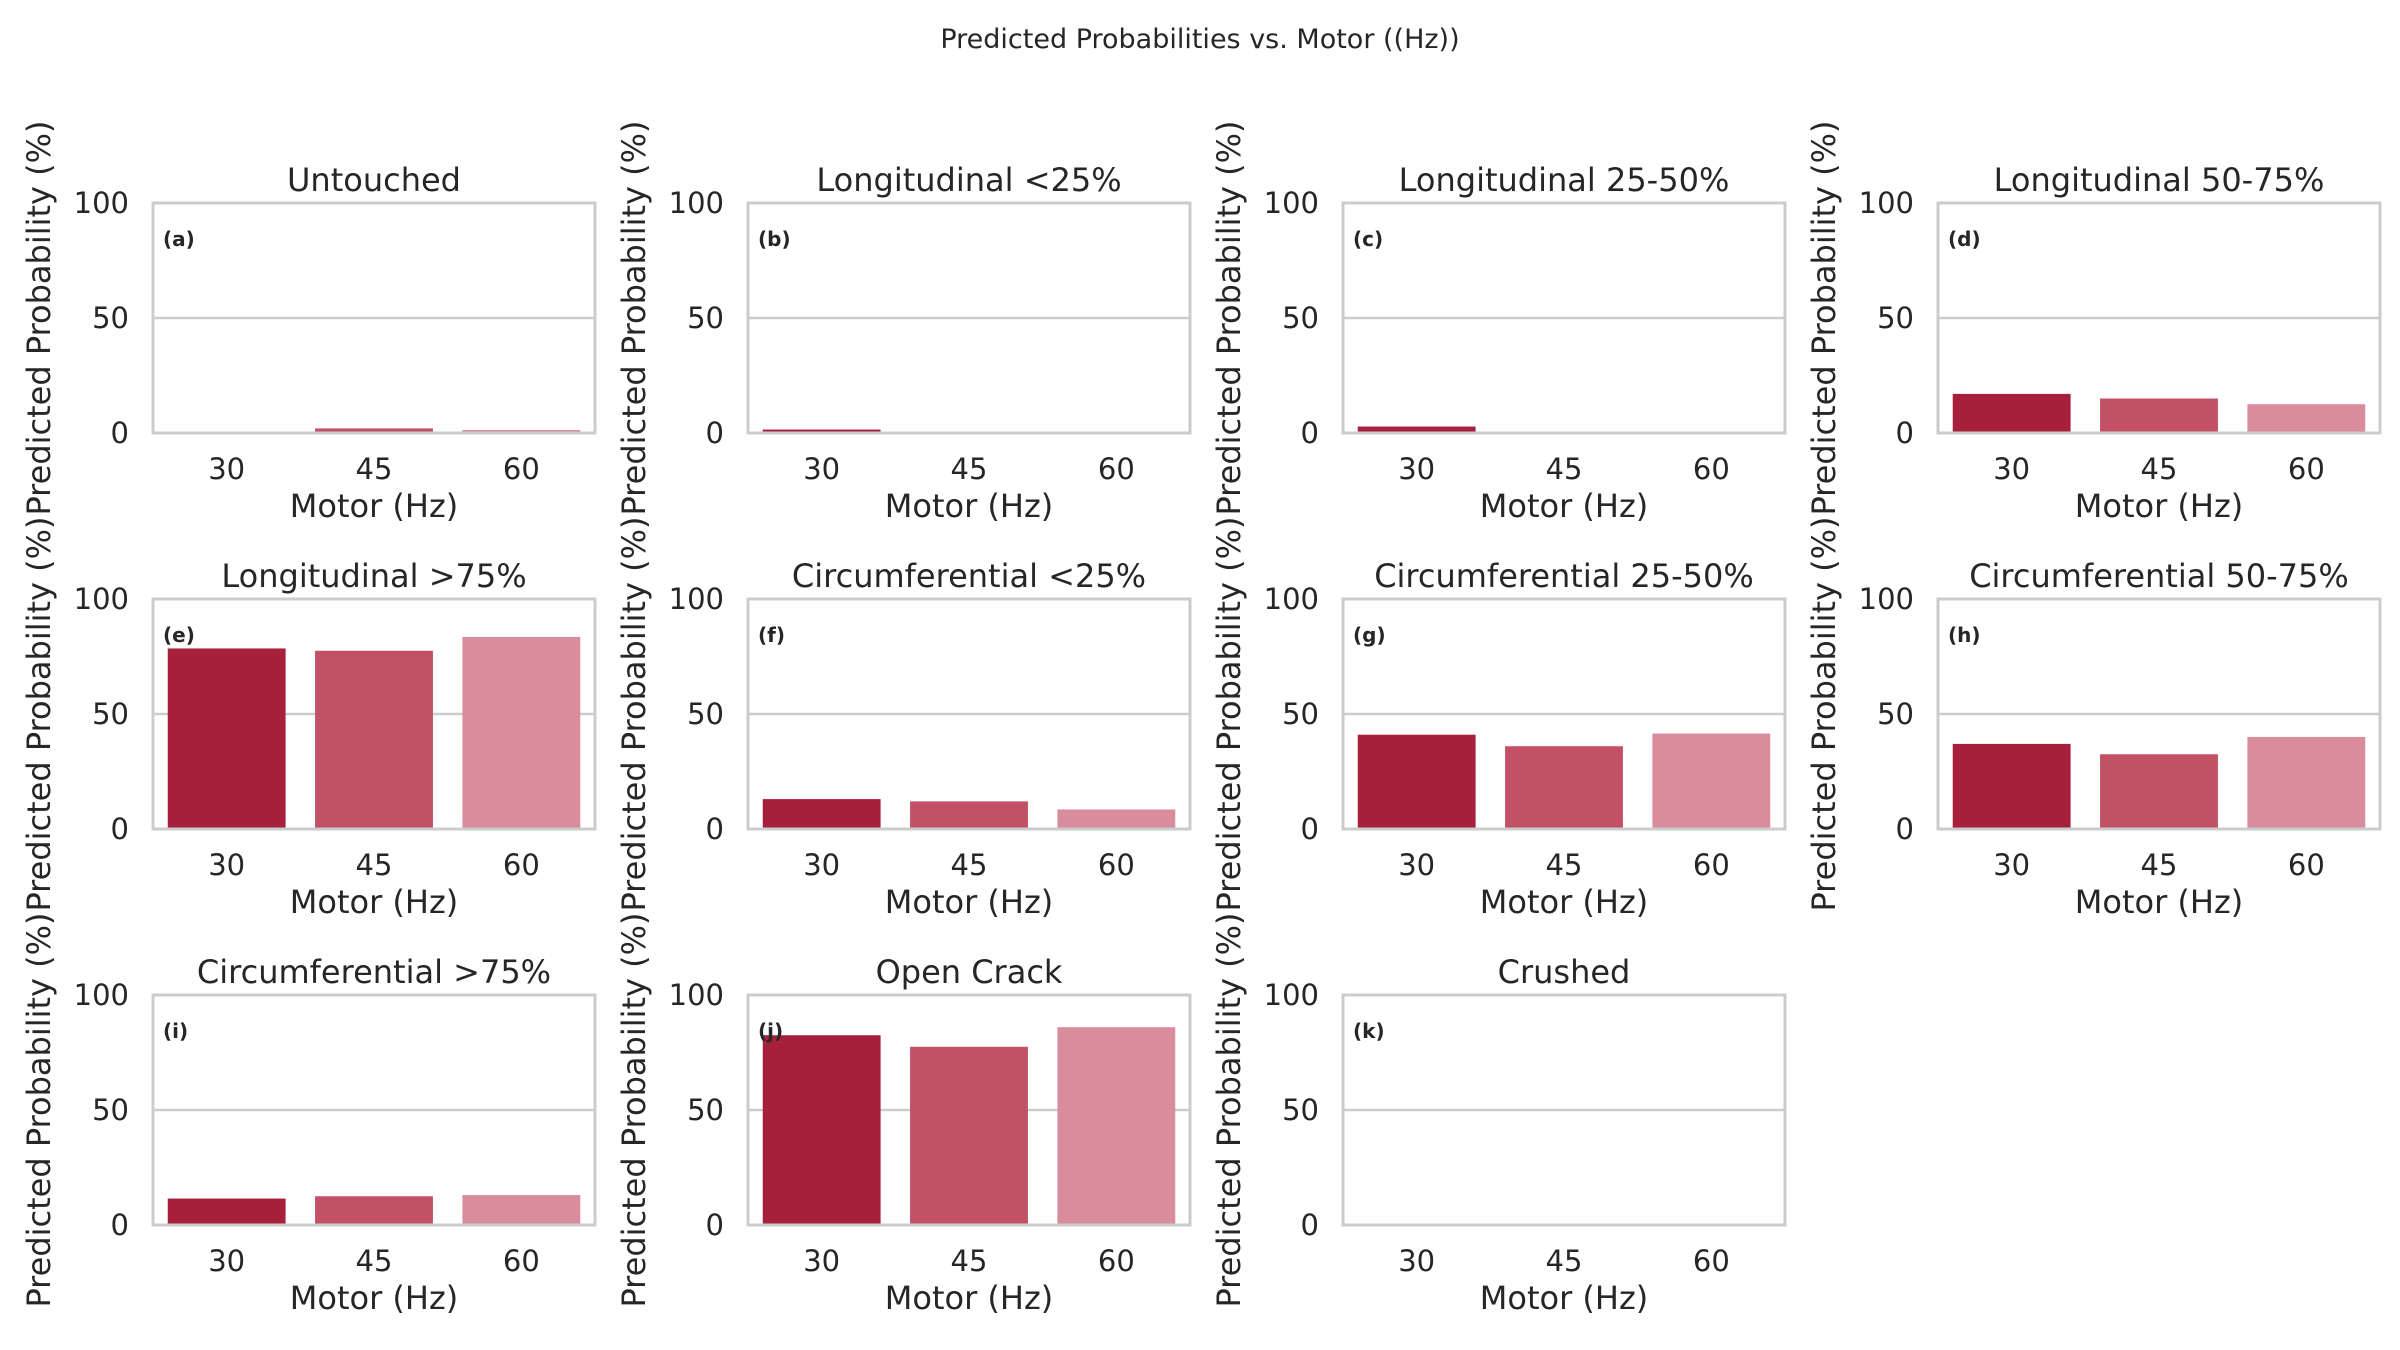 This screenshot has width=2400, height=1350. I want to click on panel-letter-label: (b), so click(774, 239).